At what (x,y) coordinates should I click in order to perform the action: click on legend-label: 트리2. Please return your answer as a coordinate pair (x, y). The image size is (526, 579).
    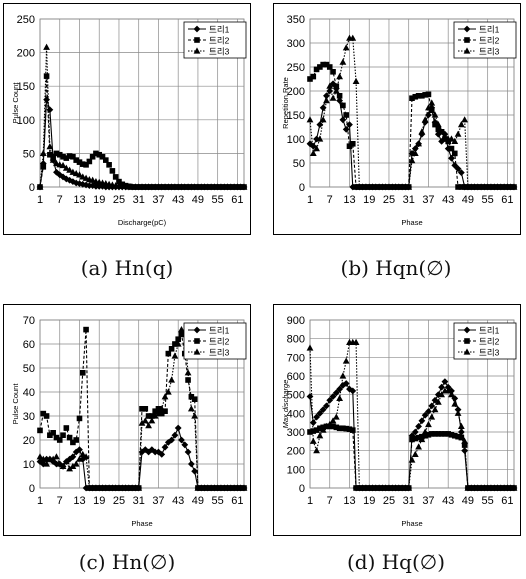
    Looking at the image, I should click on (489, 41).